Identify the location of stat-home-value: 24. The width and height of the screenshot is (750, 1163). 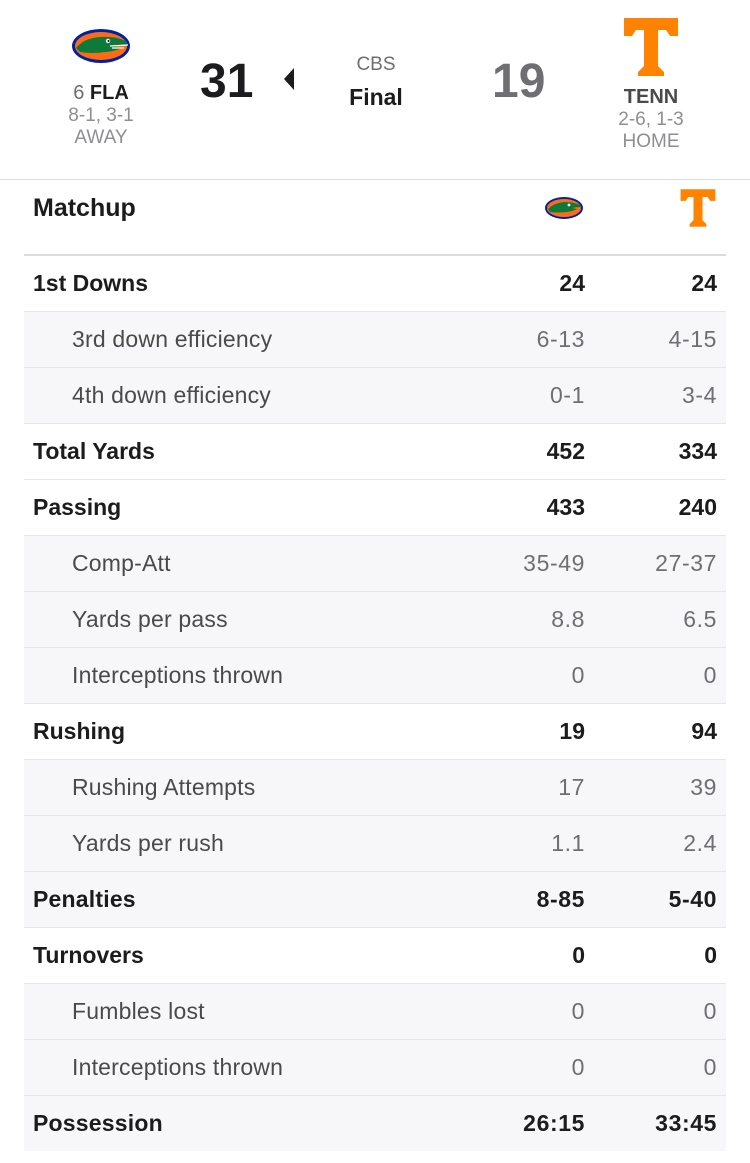
(704, 283).